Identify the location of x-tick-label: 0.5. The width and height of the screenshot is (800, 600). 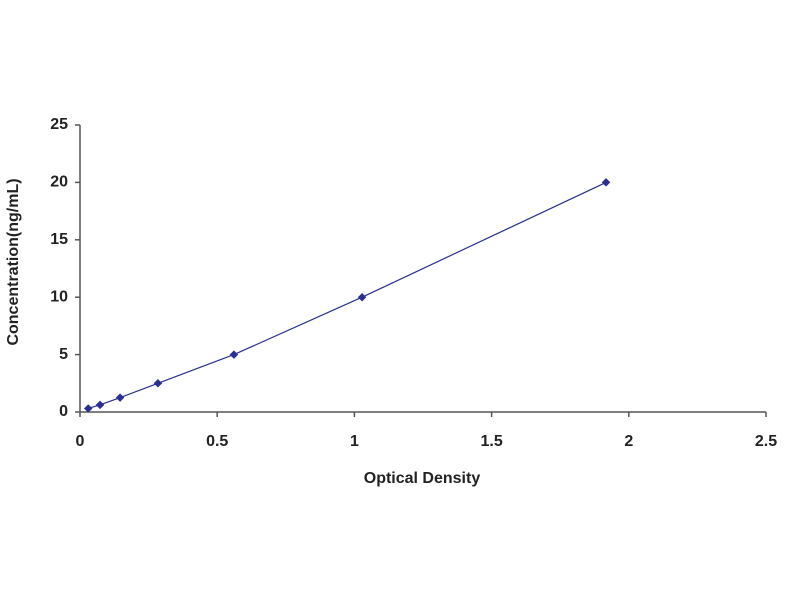
(217, 441).